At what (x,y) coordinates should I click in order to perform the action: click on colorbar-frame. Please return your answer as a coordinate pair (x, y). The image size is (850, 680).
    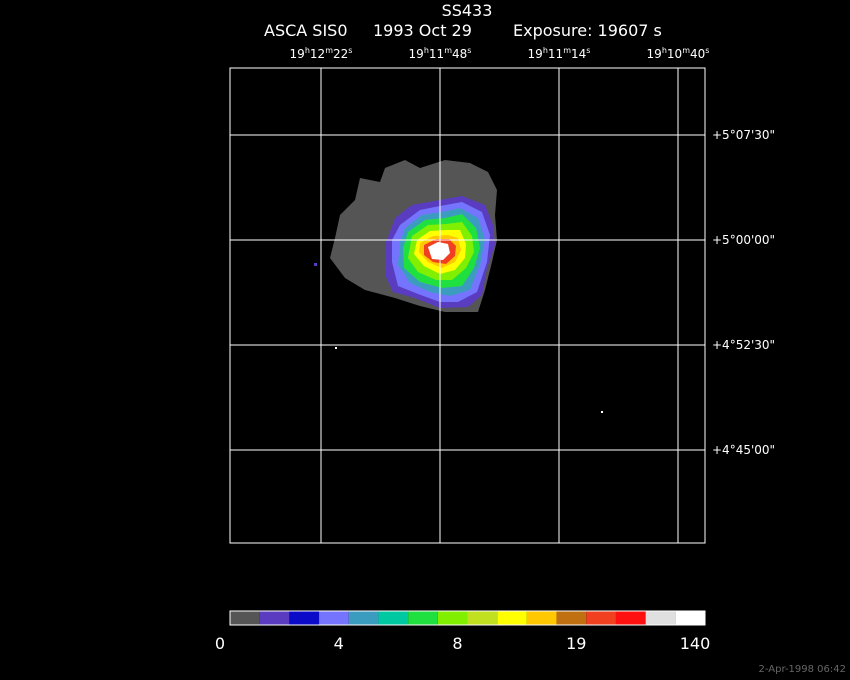
    Looking at the image, I should click on (467, 618).